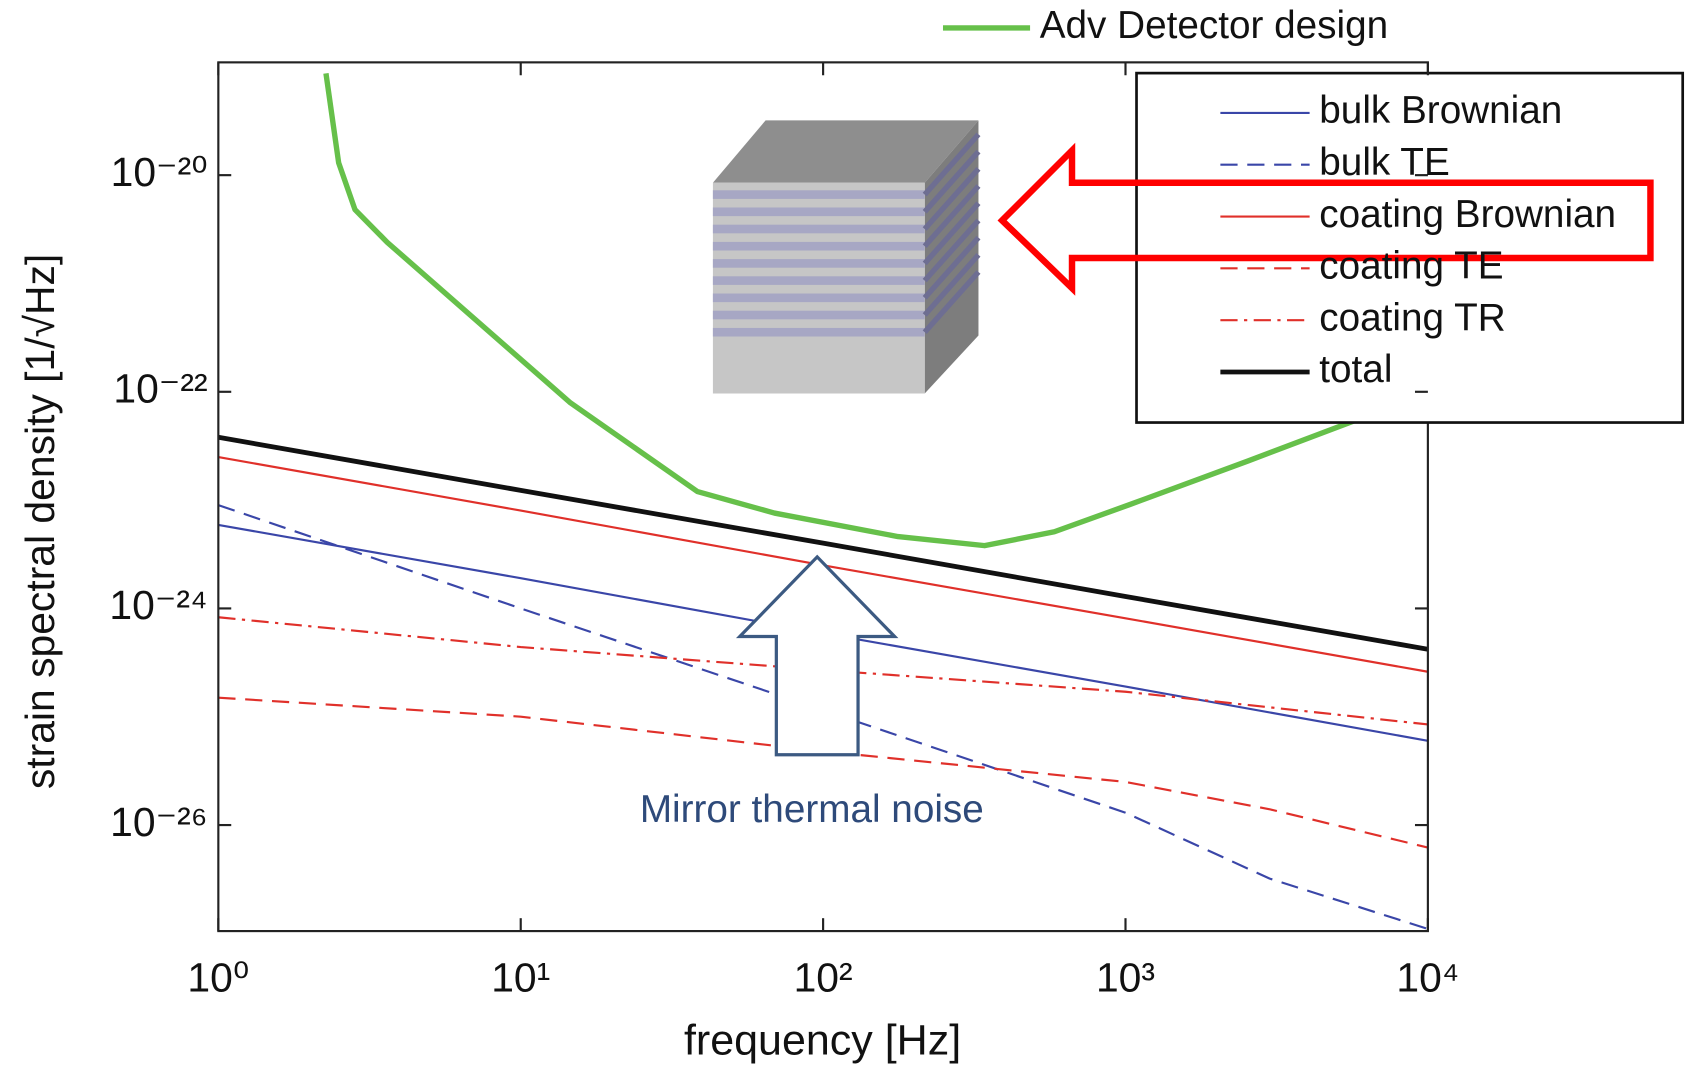 This screenshot has height=1073, width=1686. What do you see at coordinates (218, 977) in the screenshot?
I see `x-tick-label: 10⁰` at bounding box center [218, 977].